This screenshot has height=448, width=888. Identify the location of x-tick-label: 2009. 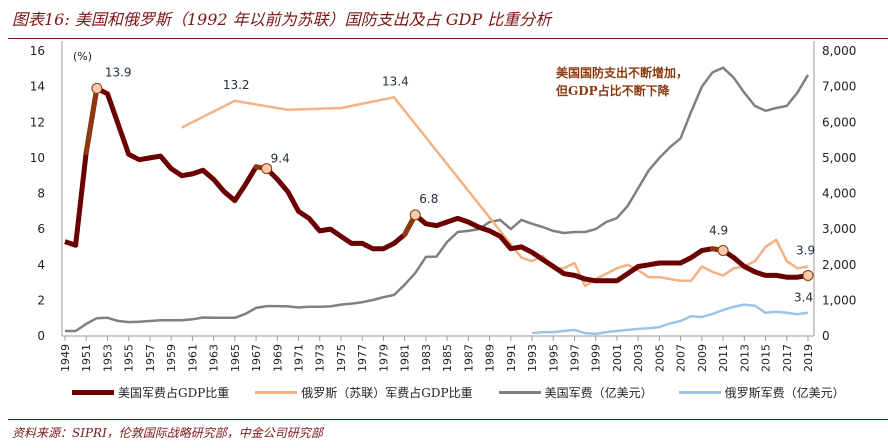
(702, 358).